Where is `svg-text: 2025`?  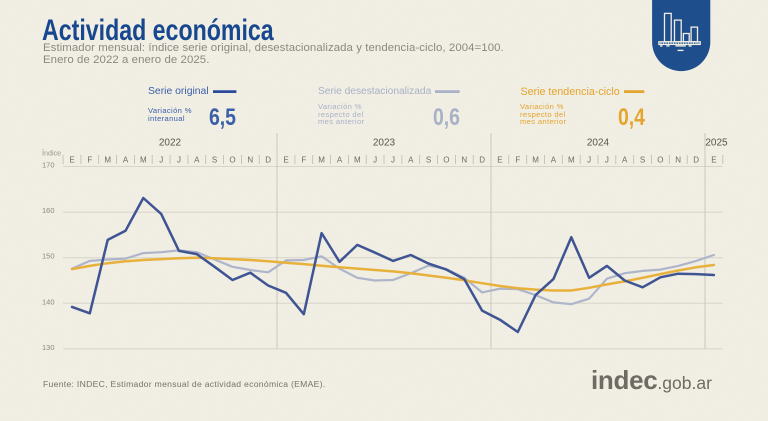
svg-text: 2025 is located at coordinates (716, 143).